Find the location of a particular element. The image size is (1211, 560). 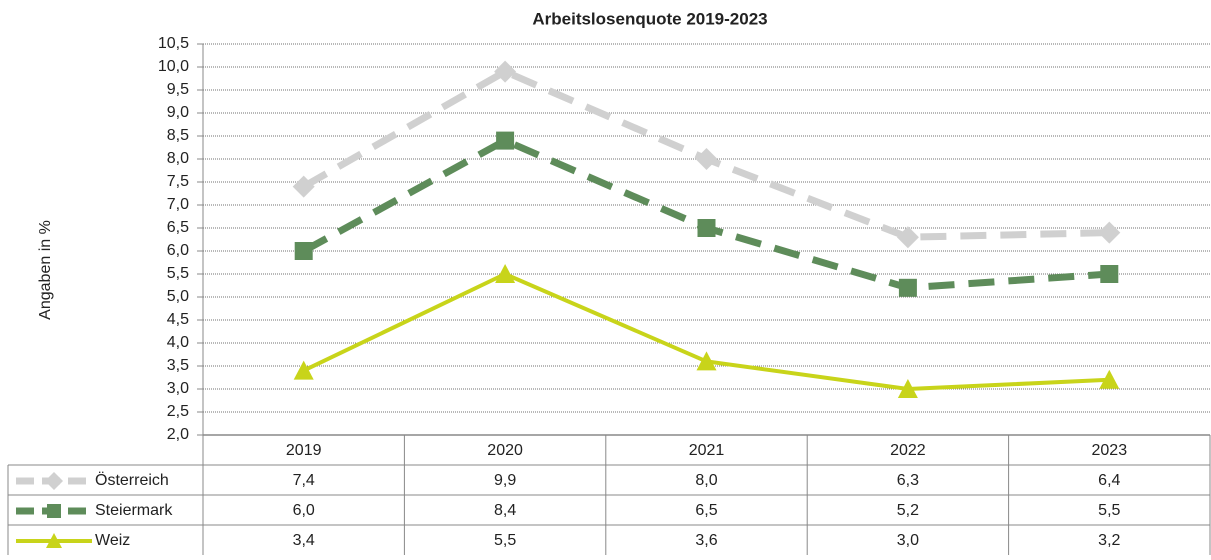

y-tick-label: 5,5 is located at coordinates (178, 273).